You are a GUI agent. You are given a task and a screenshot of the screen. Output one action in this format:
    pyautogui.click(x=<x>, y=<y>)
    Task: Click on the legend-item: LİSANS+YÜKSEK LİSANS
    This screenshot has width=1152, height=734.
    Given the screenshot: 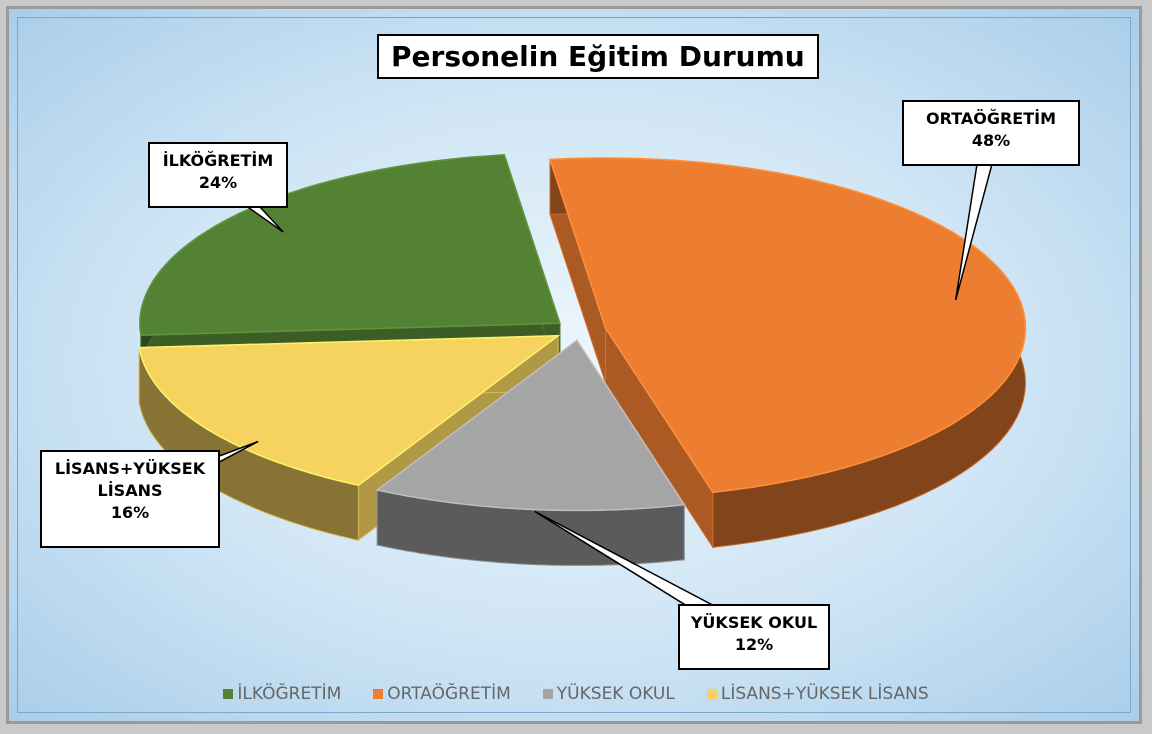 What is the action you would take?
    pyautogui.click(x=817, y=694)
    